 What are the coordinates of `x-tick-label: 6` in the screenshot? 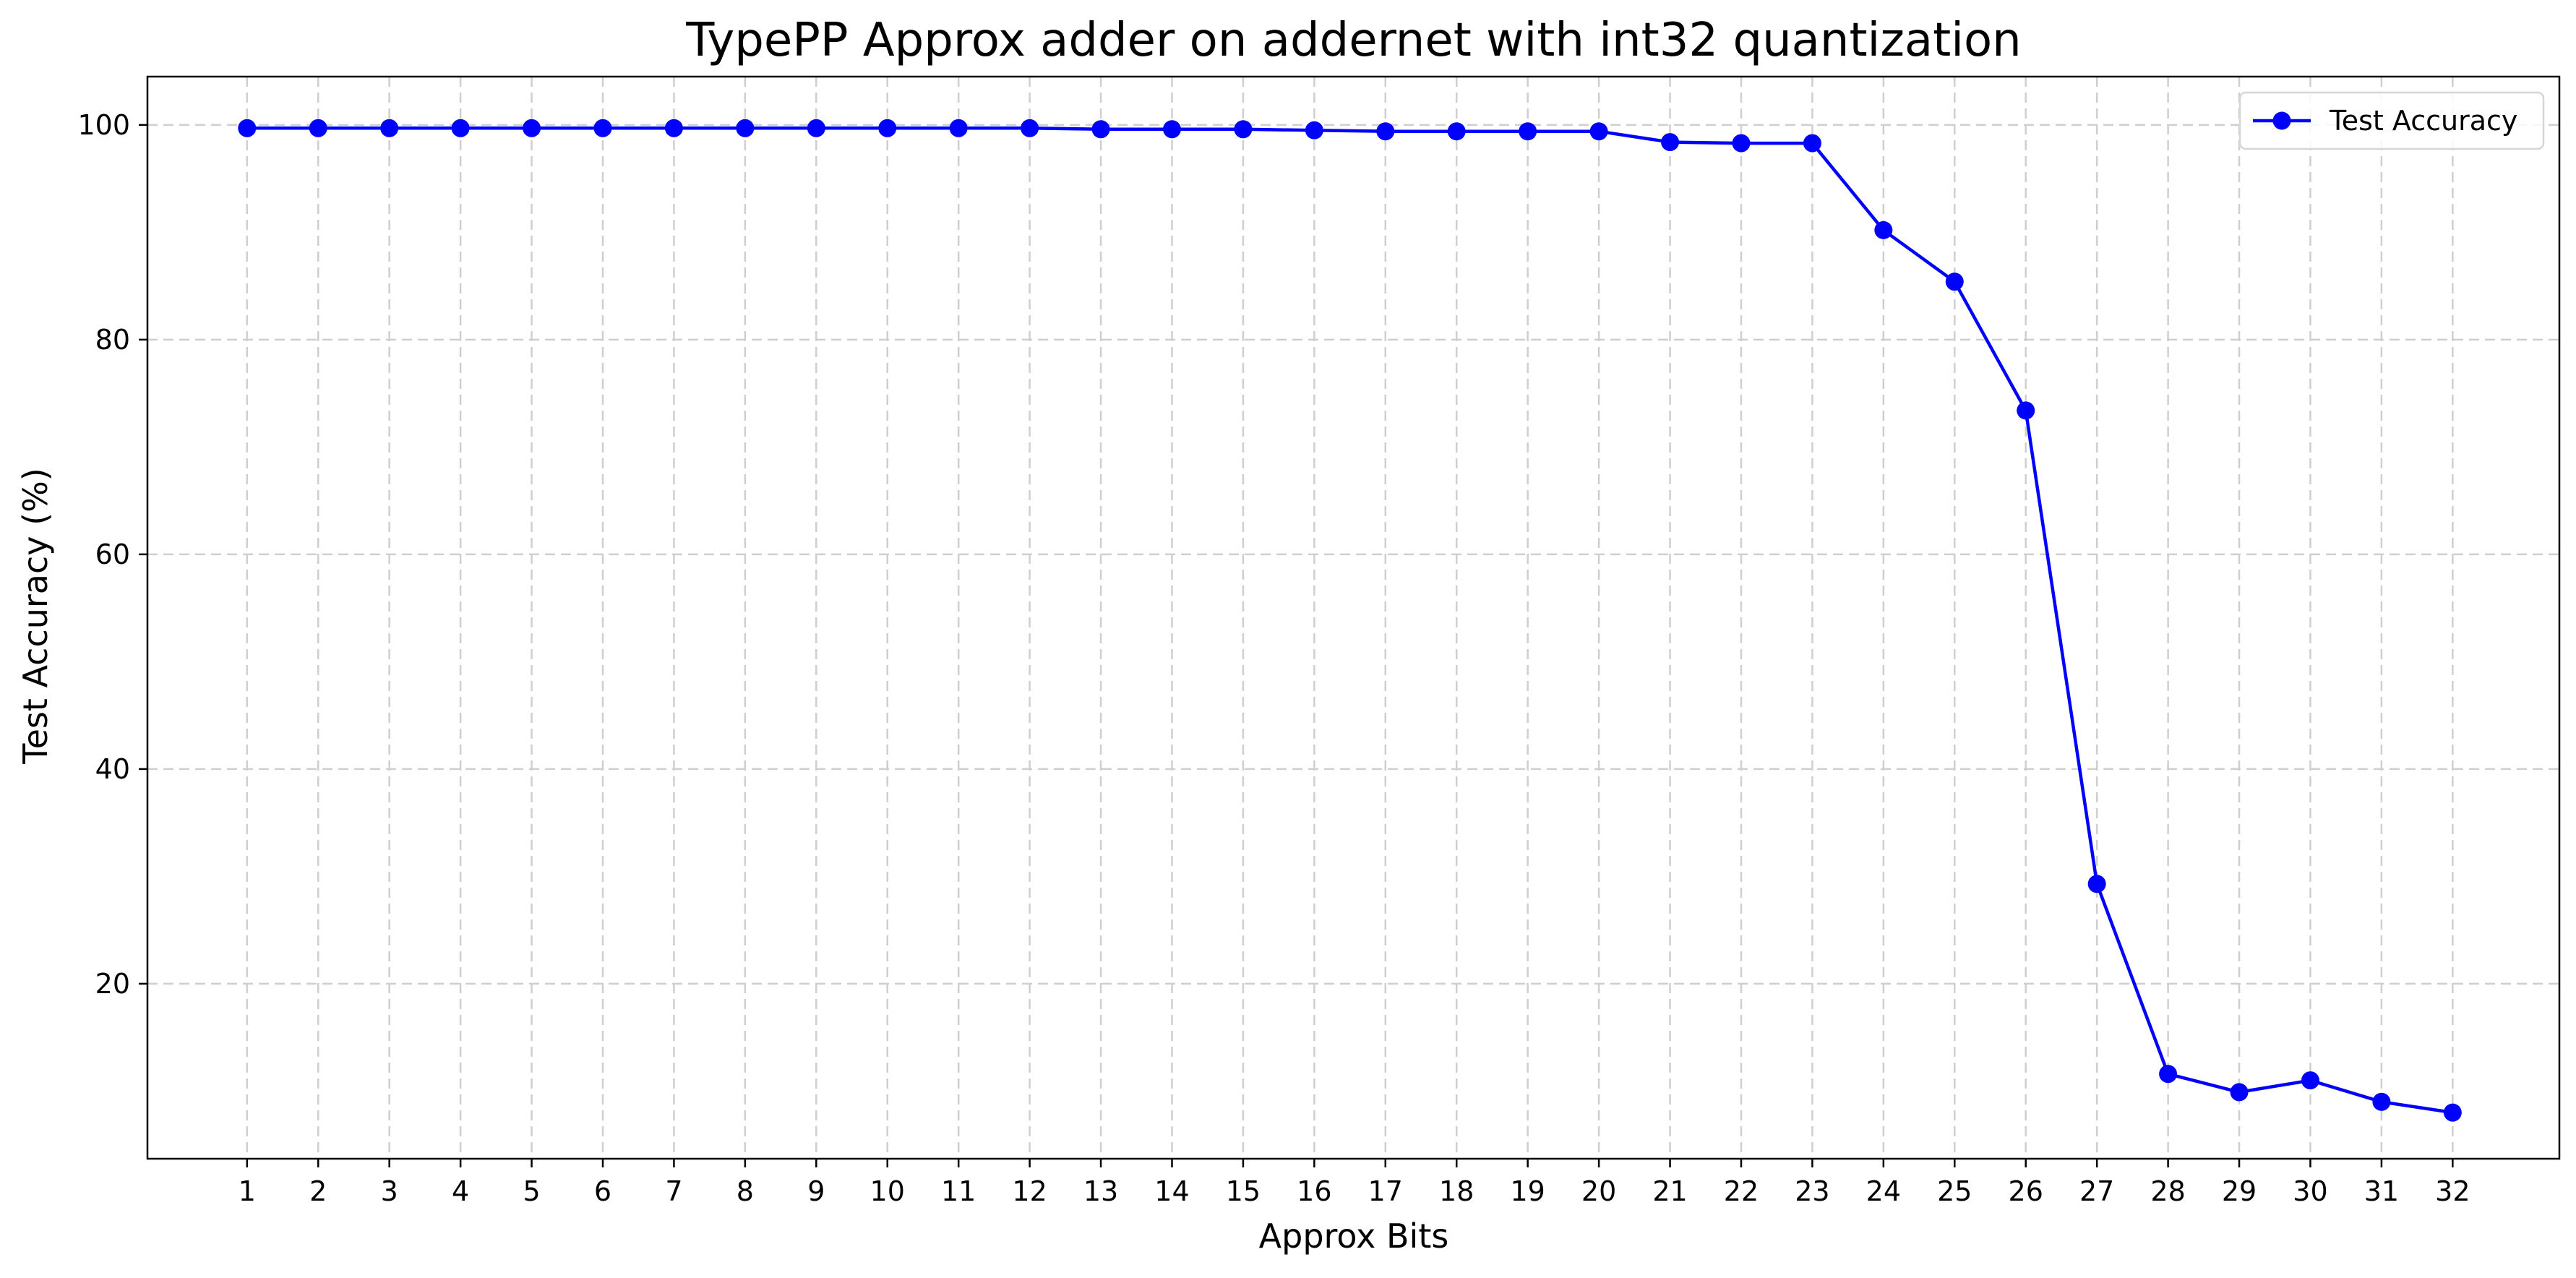 It's located at (603, 1191).